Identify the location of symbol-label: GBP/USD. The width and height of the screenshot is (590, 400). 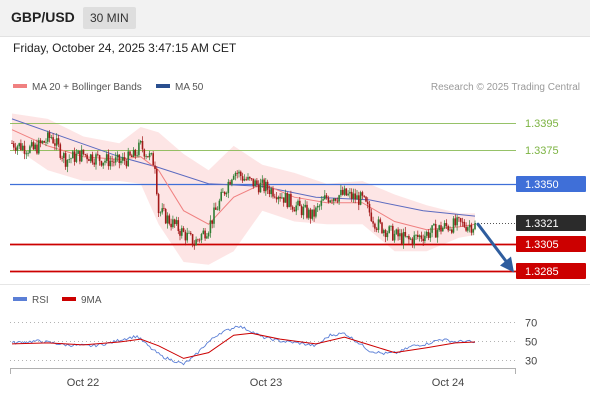
(43, 17).